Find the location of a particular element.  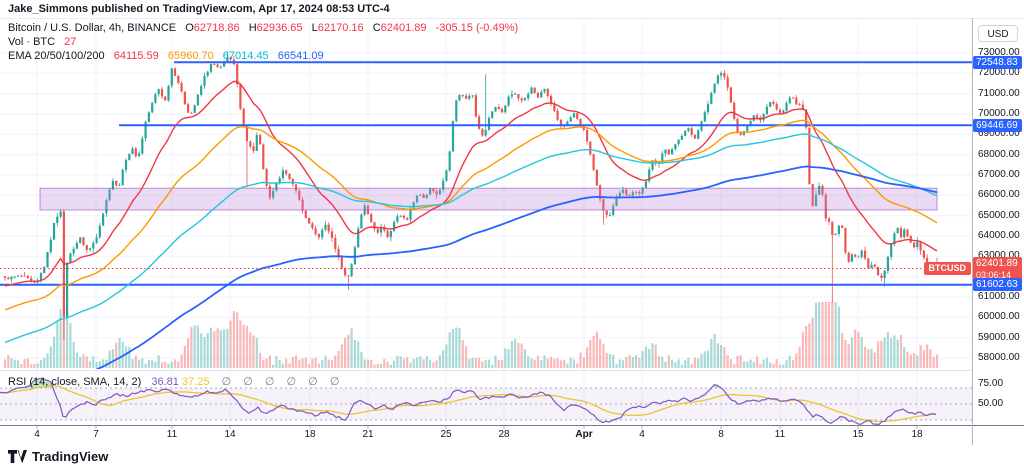

legend-volume-row: Vol · BTC 27 is located at coordinates (42, 42).